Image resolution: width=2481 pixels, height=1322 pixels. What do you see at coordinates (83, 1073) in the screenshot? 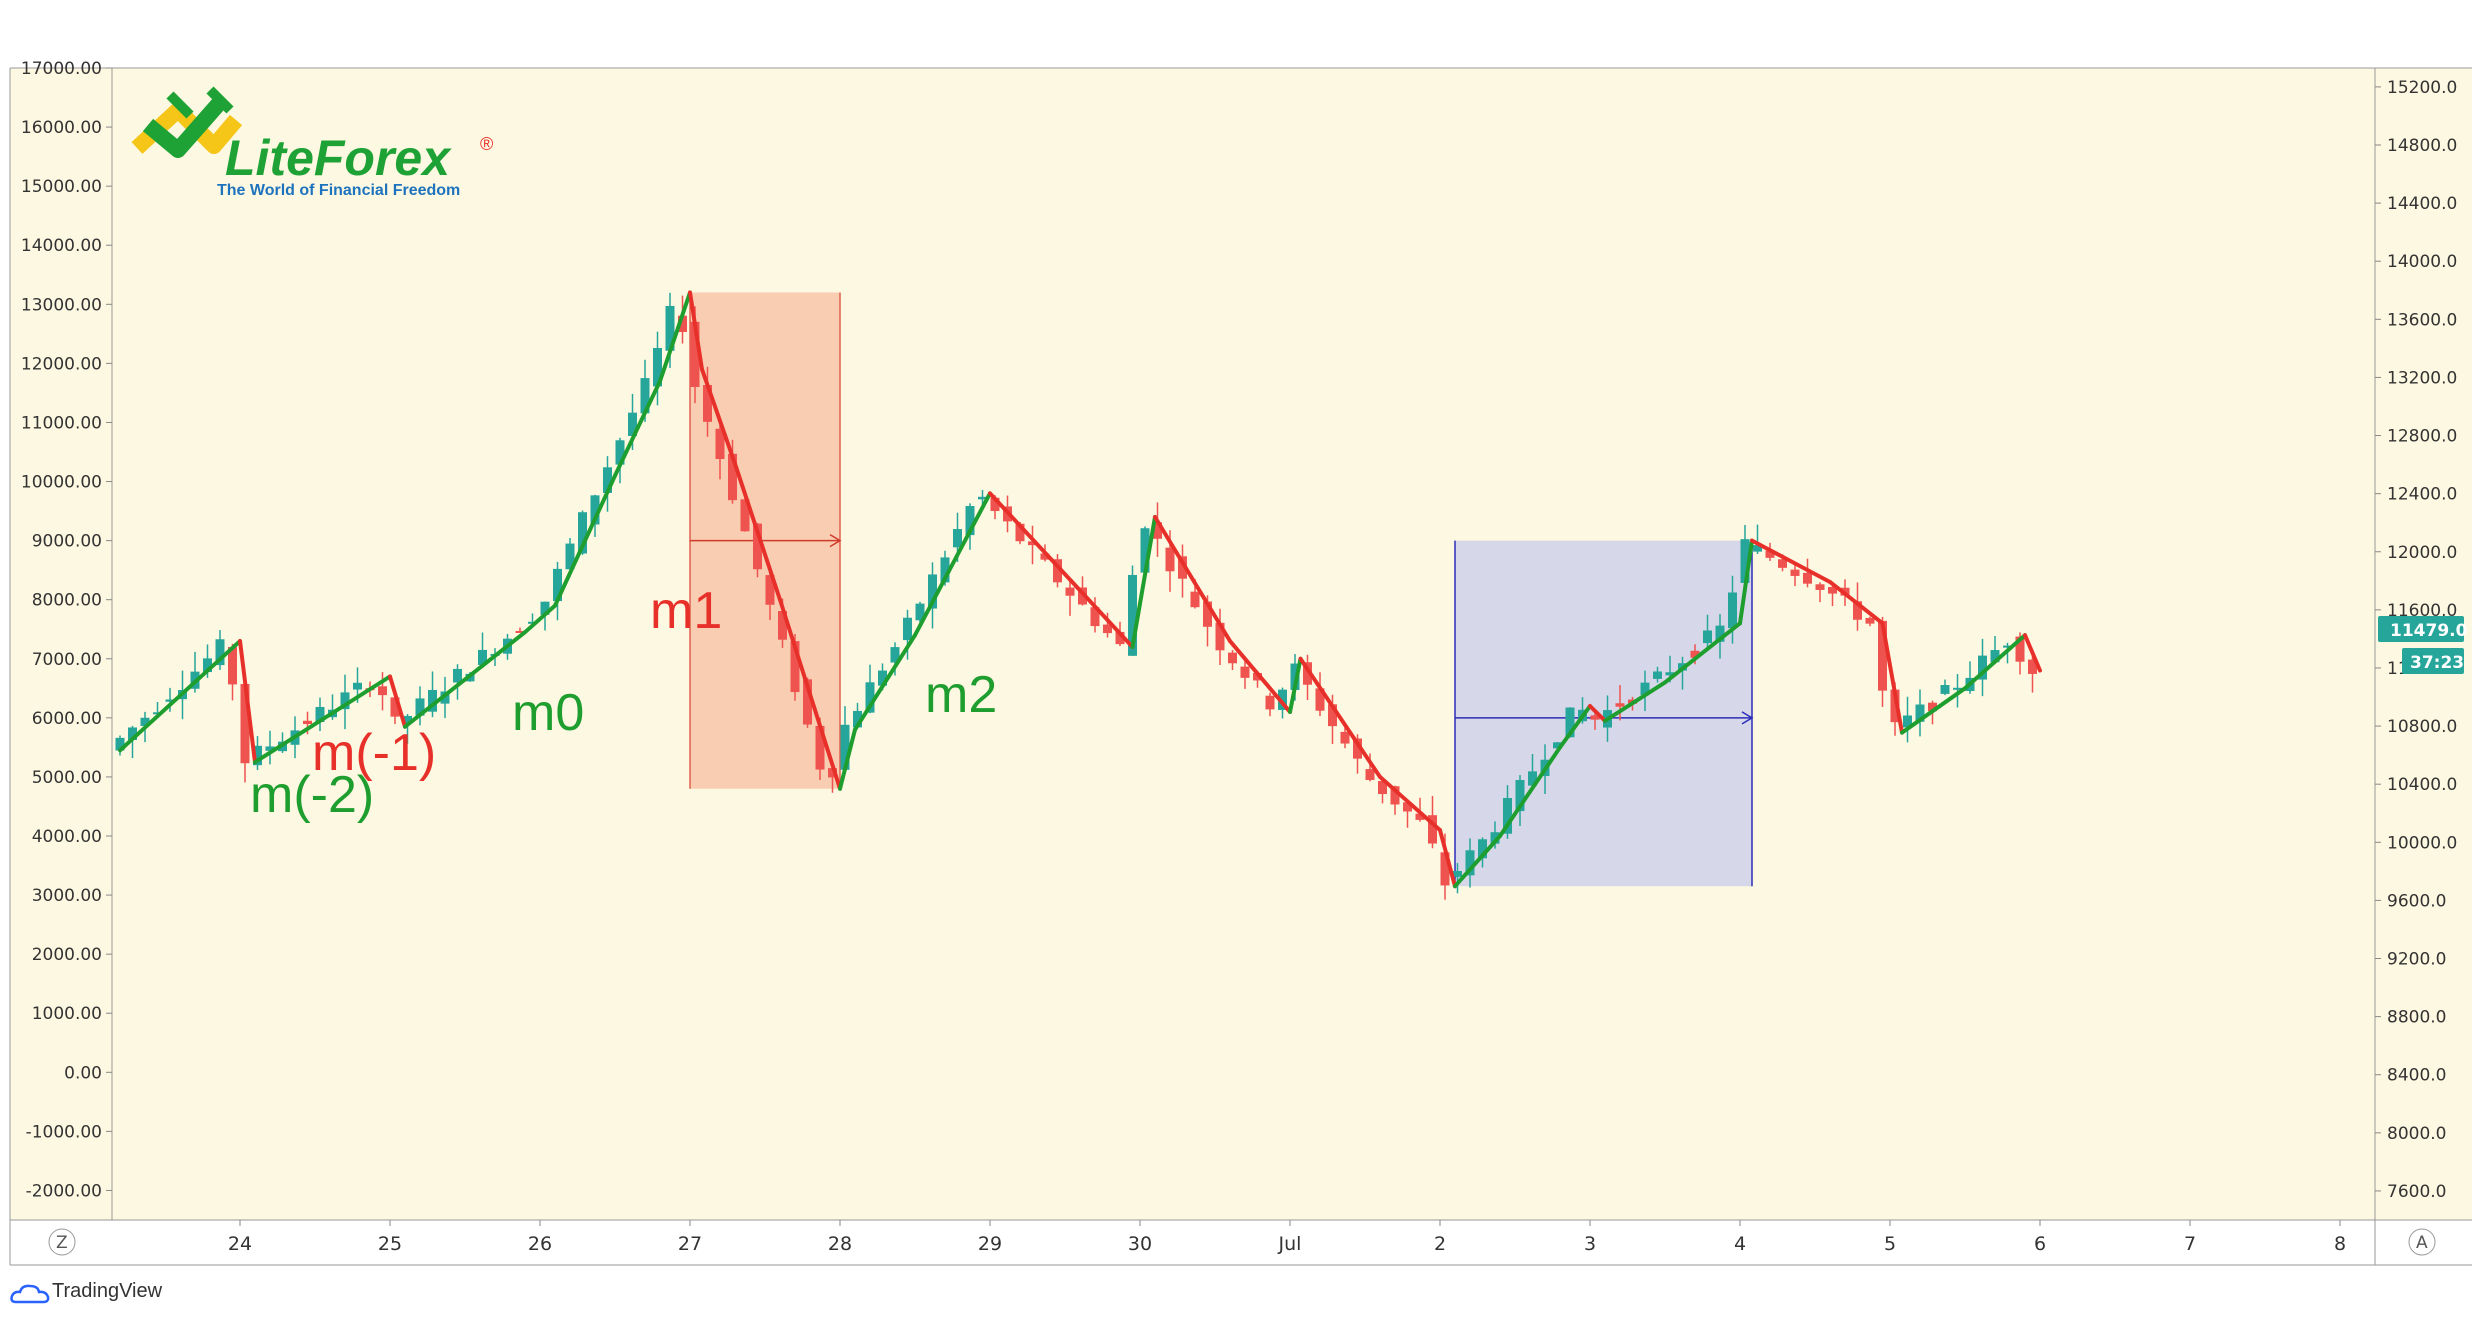
I see `left-tick-label: 0.00` at bounding box center [83, 1073].